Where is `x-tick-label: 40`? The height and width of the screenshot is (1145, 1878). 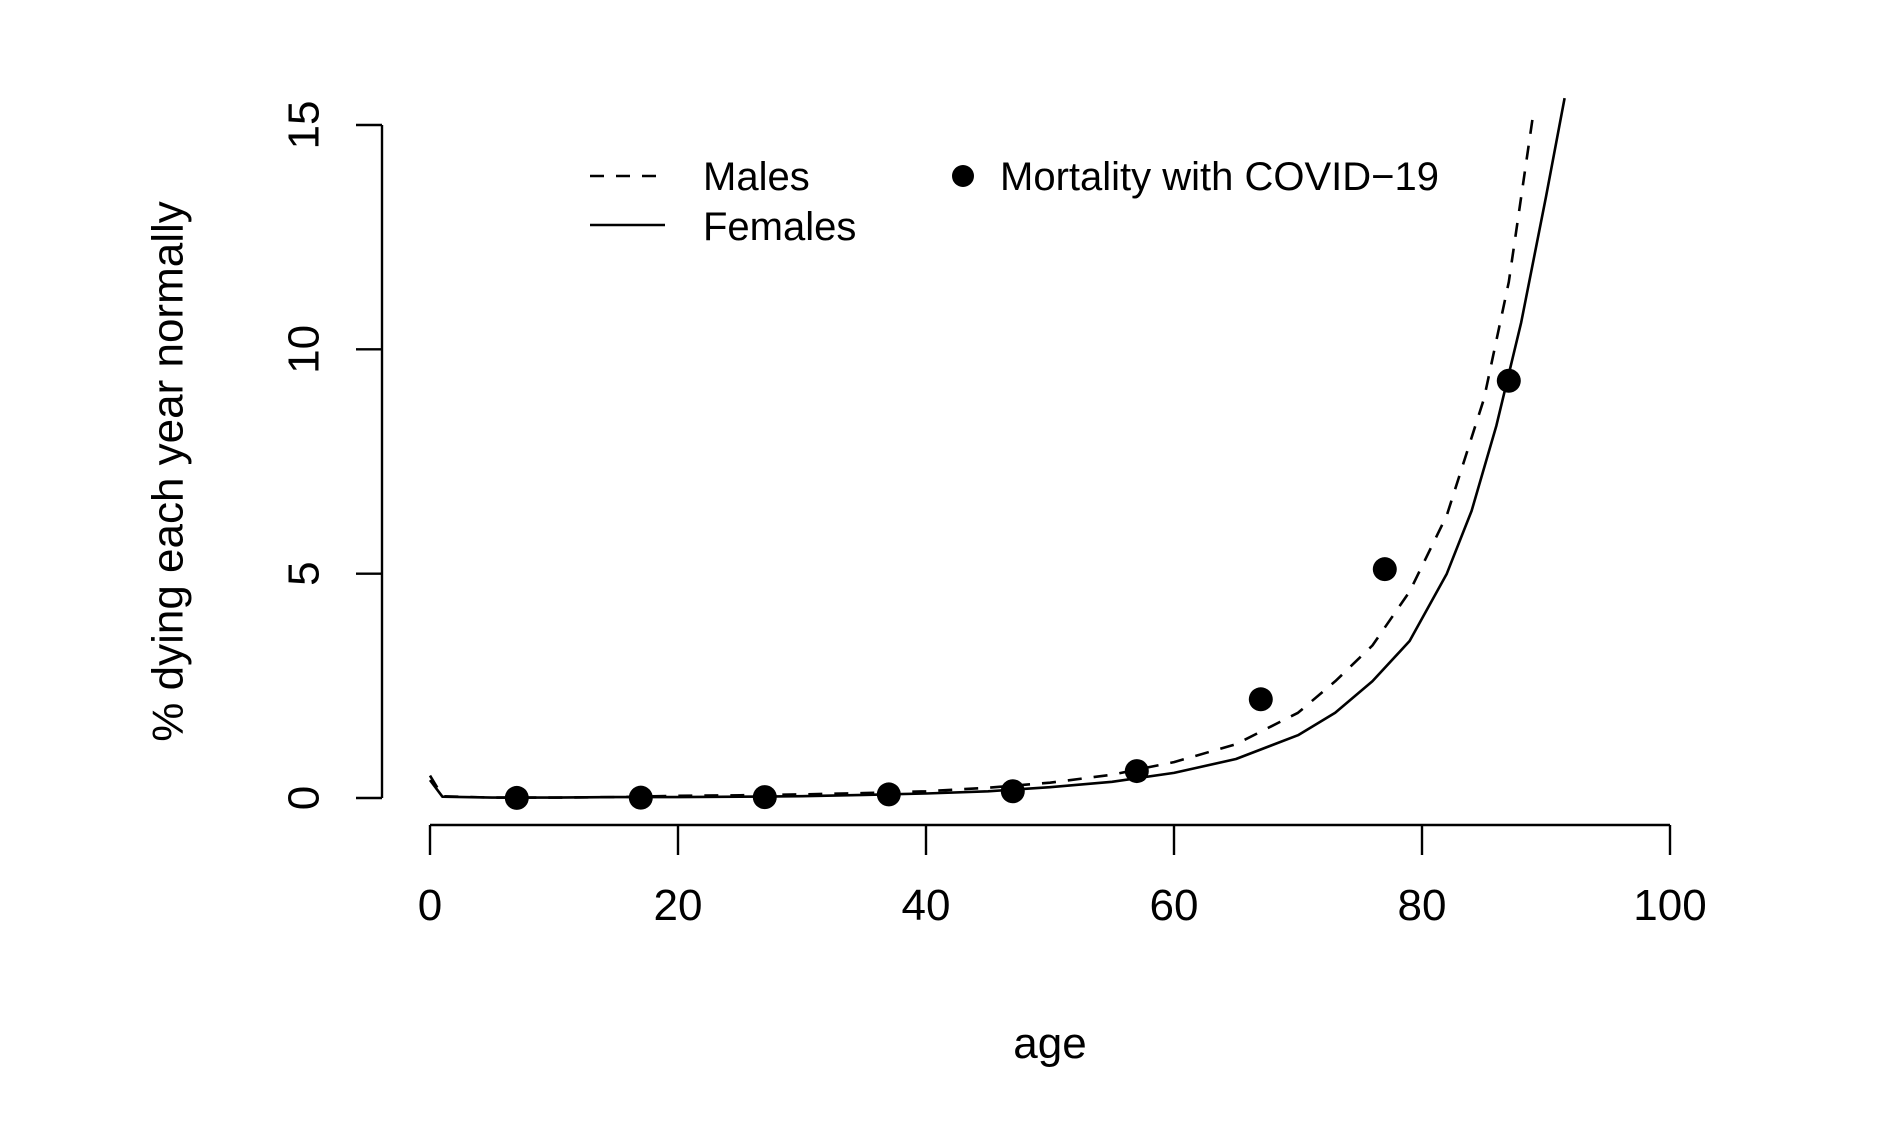 x-tick-label: 40 is located at coordinates (926, 905).